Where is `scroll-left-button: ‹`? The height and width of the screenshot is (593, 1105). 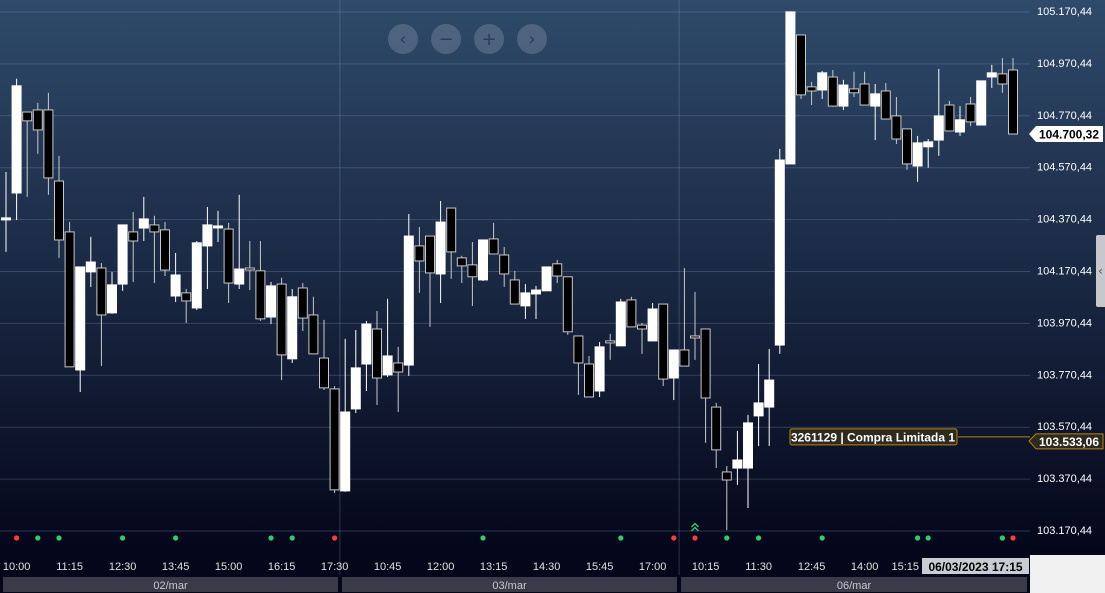 scroll-left-button: ‹ is located at coordinates (403, 39).